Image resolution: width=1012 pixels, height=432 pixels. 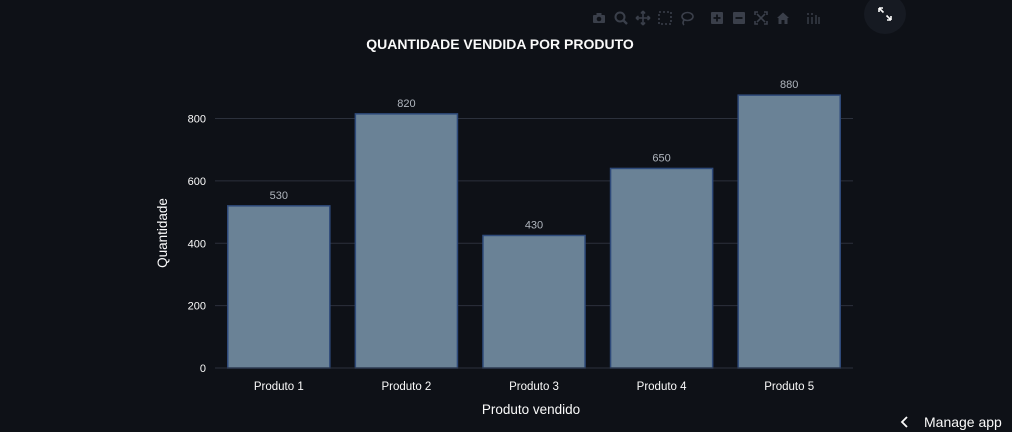 I want to click on x-tick-label: Produto 3, so click(x=534, y=387).